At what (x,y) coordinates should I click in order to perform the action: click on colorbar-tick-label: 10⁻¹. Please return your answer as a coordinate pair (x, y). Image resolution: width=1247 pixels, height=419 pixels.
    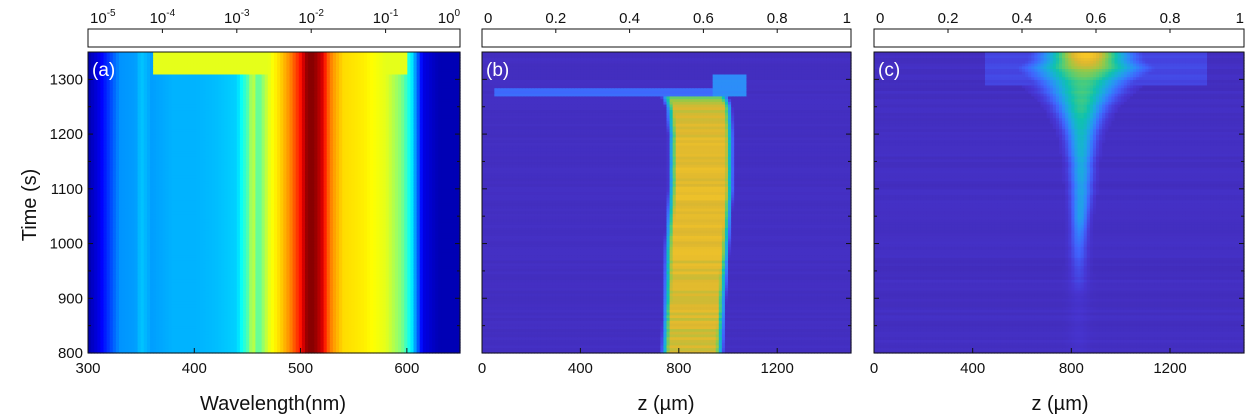
    Looking at the image, I should click on (386, 17).